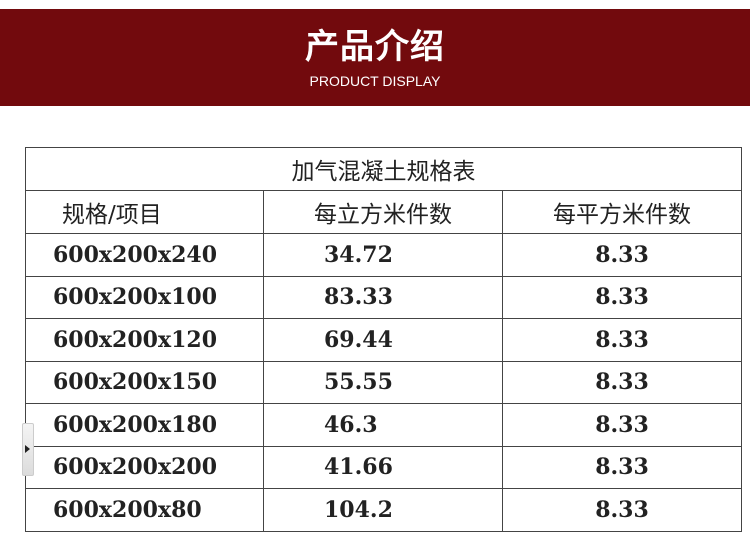 Image resolution: width=750 pixels, height=550 pixels. I want to click on banner-title: 产品介绍, so click(375, 47).